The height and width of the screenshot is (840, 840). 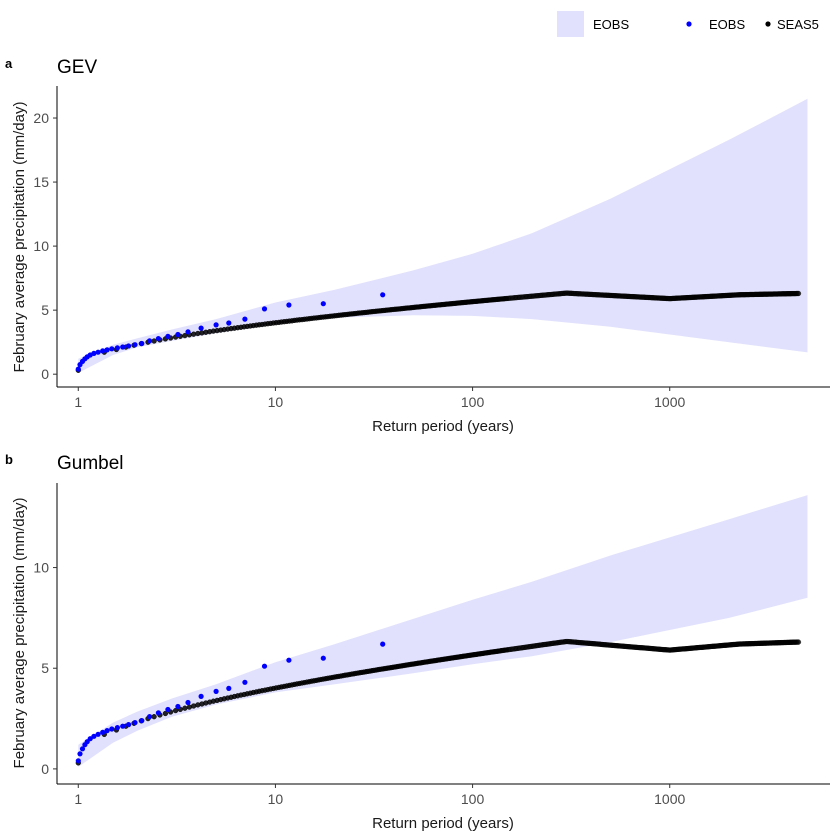 I want to click on panel-tag: b, so click(x=9, y=459).